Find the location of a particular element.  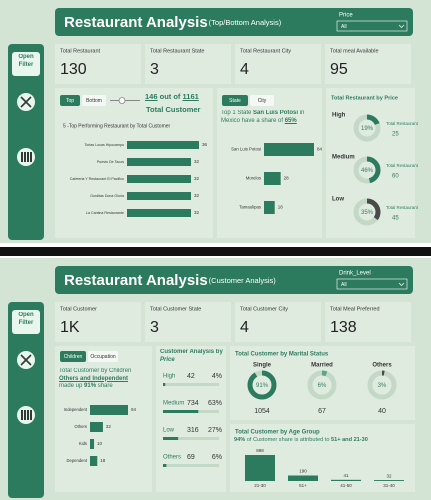

text: in Mexico have a share of is located at coordinates (263, 117).